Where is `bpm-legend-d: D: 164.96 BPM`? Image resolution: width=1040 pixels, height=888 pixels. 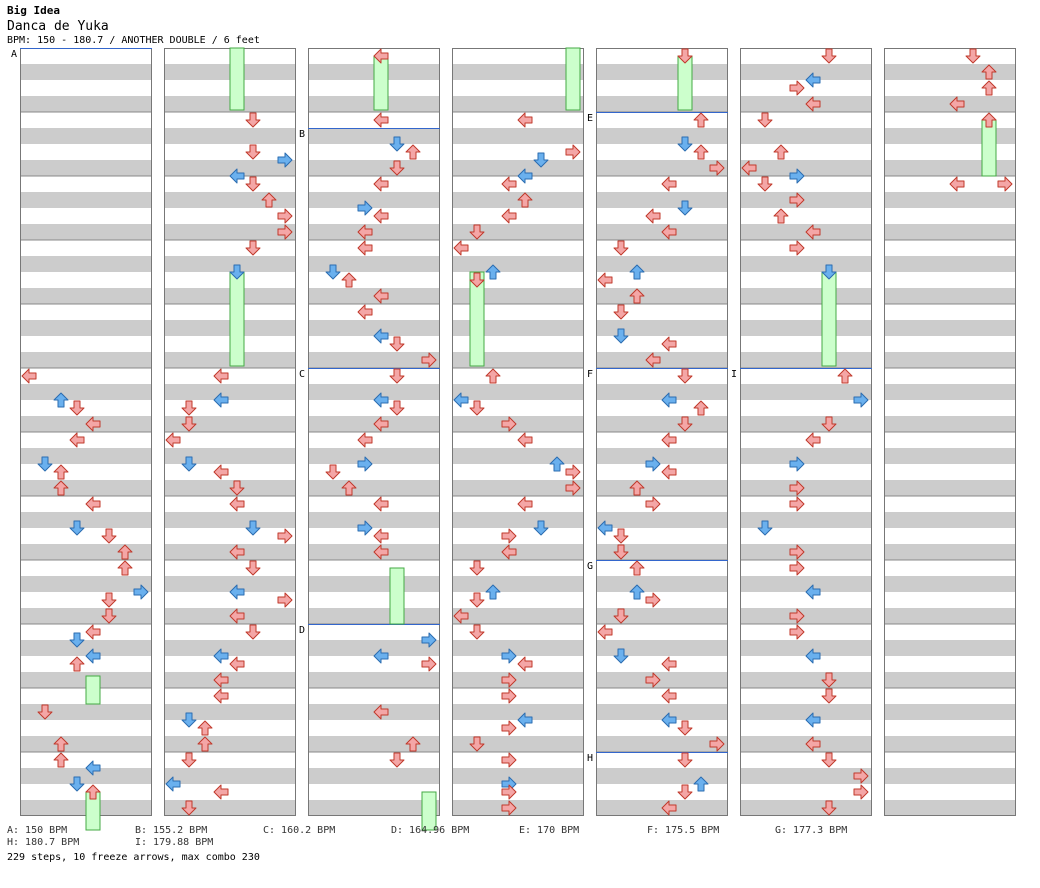
bpm-legend-d: D: 164.96 BPM is located at coordinates (430, 830).